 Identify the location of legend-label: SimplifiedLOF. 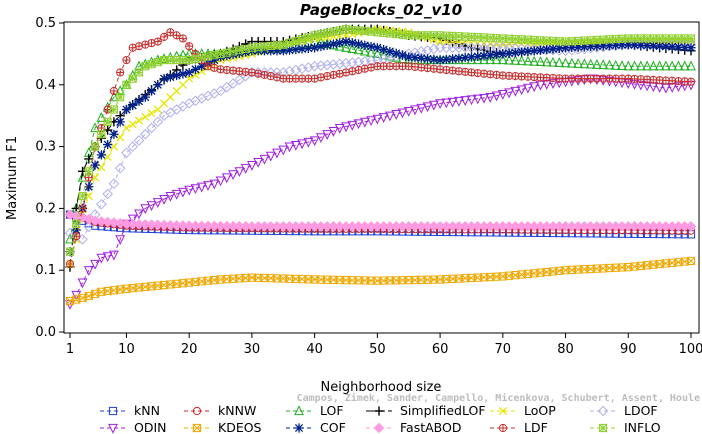
(443, 410).